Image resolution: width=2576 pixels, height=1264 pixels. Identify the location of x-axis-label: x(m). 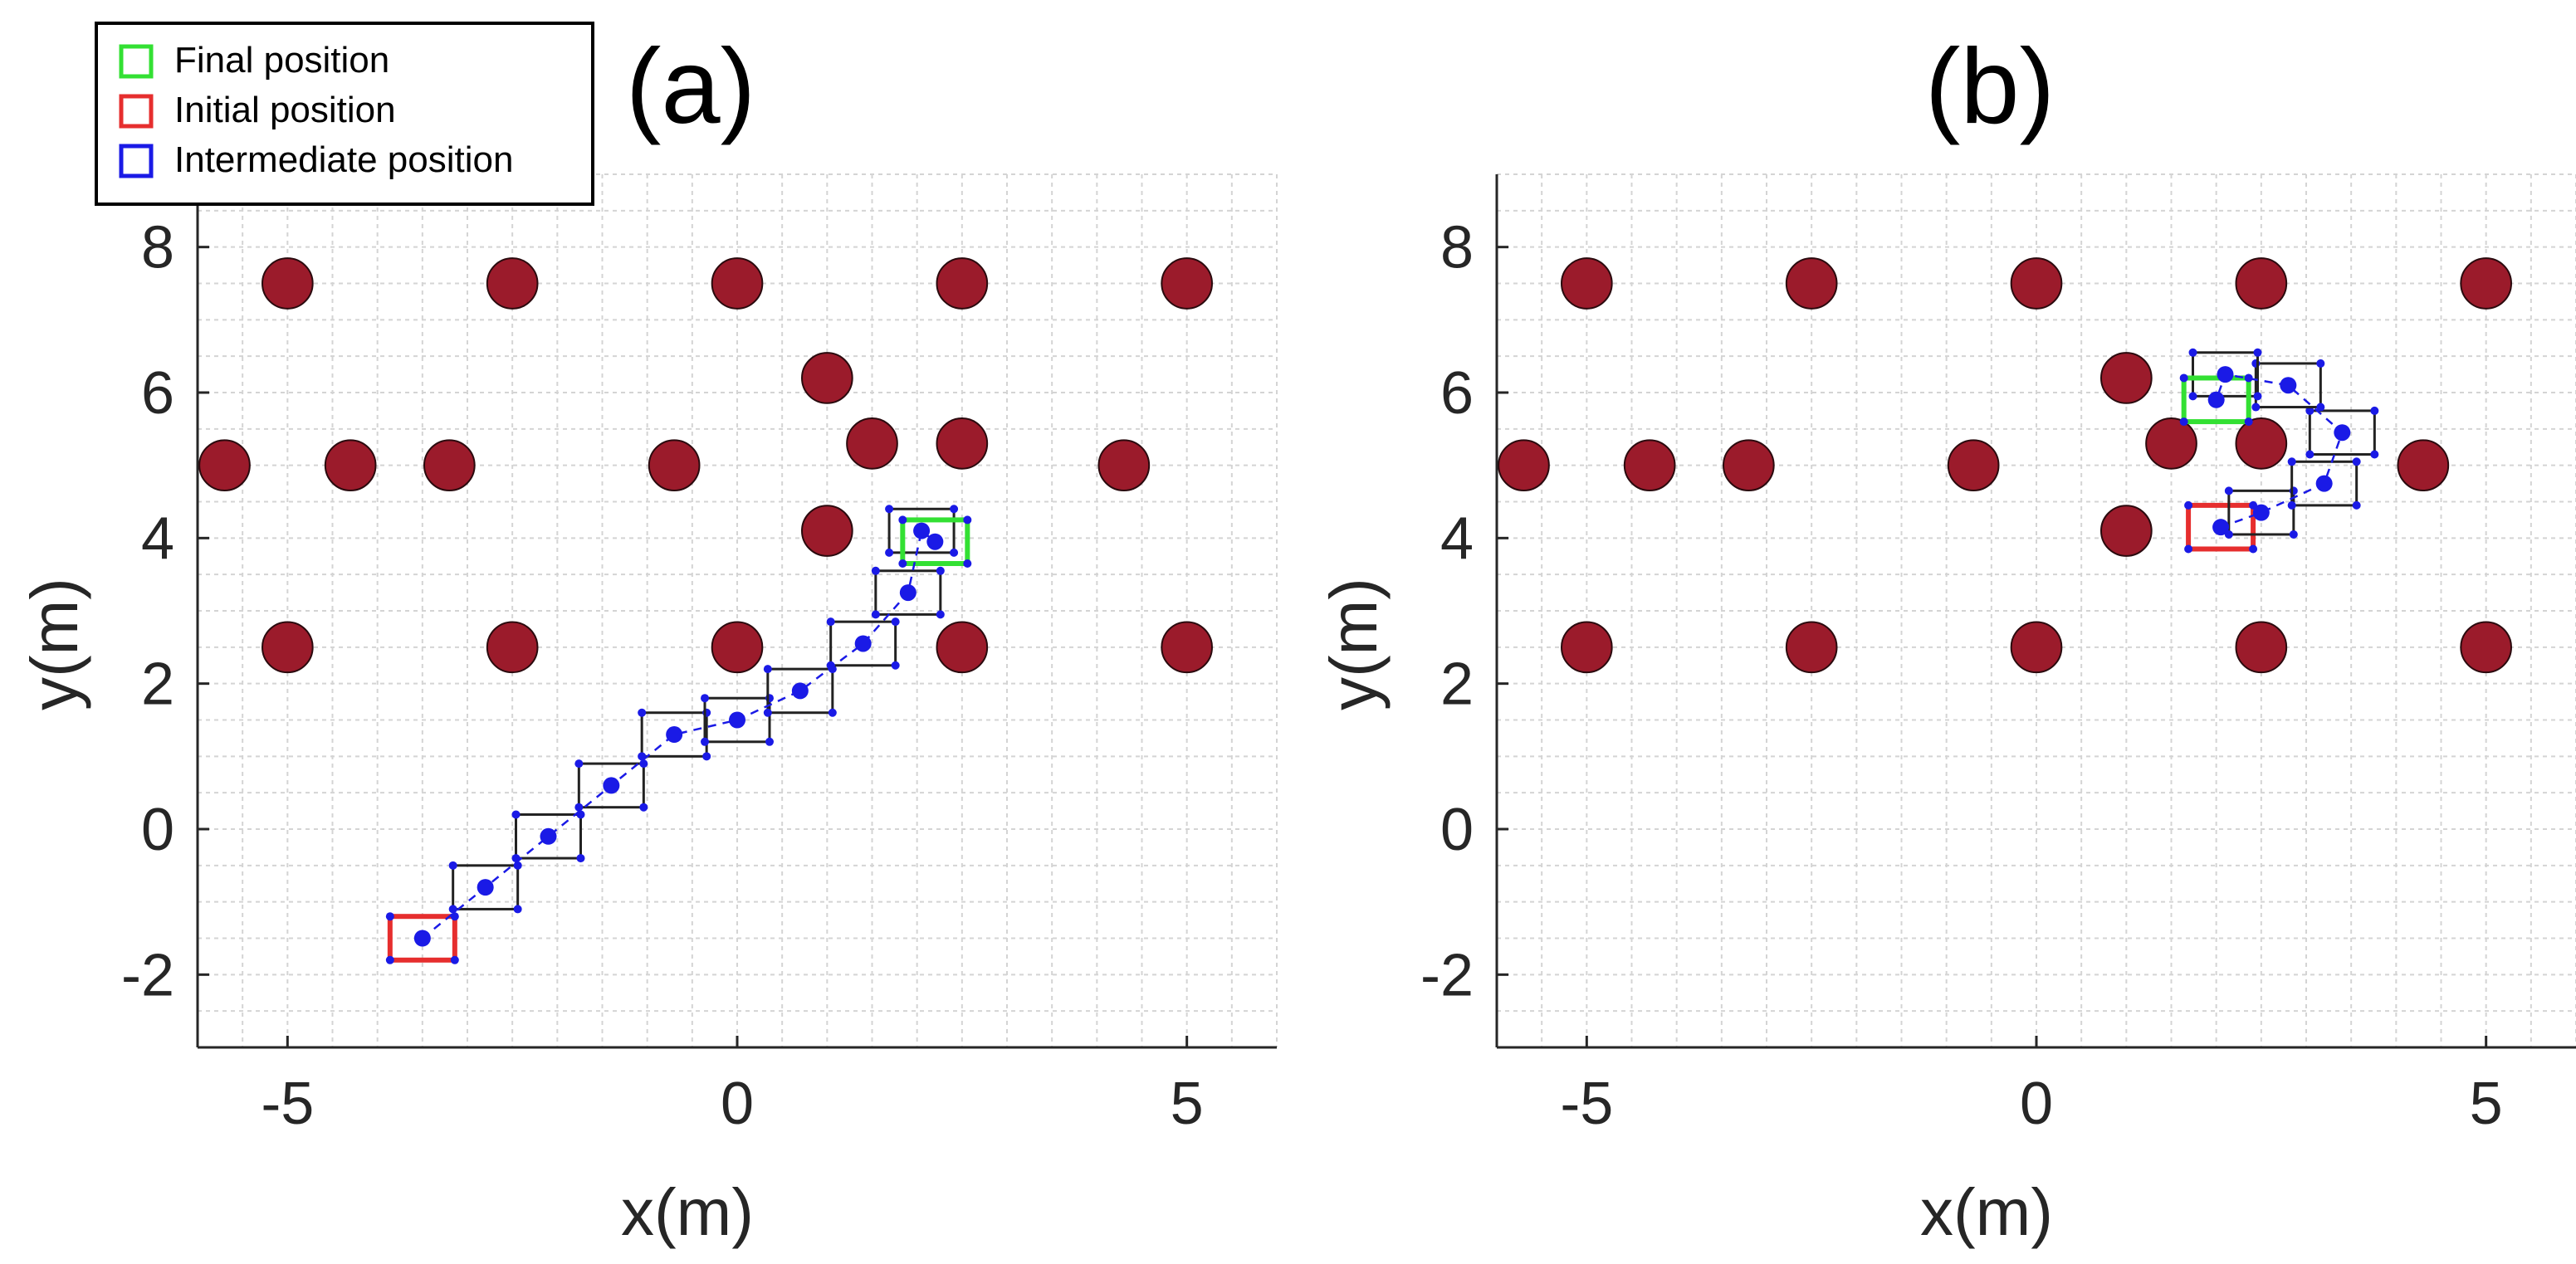
(1986, 1212).